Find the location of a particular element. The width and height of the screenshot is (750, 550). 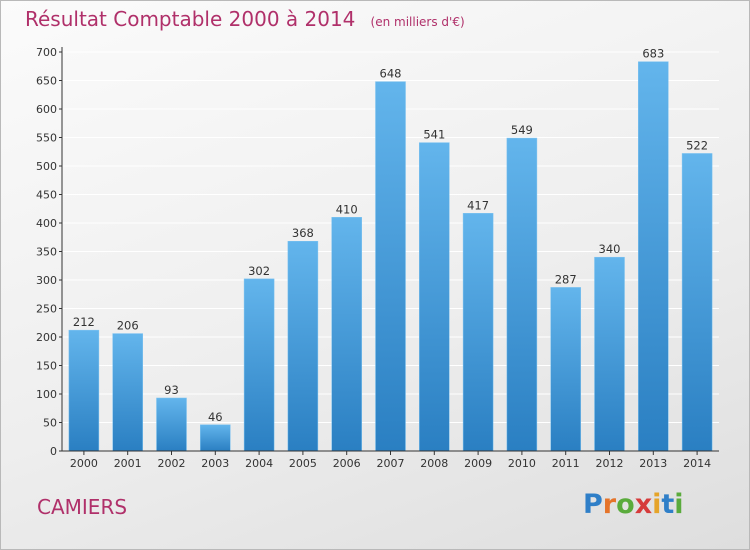

y-tick-label: 600 is located at coordinates (46, 109).